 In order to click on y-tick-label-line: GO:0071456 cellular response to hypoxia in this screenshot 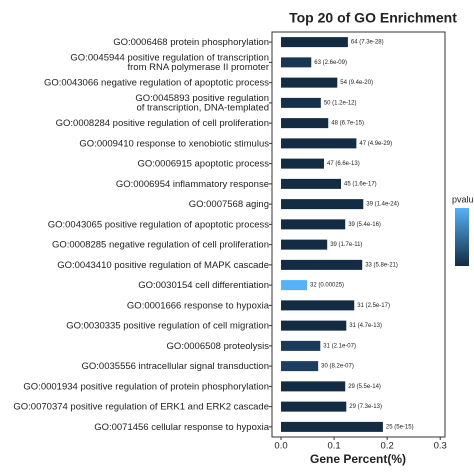, I will do `click(182, 426)`.